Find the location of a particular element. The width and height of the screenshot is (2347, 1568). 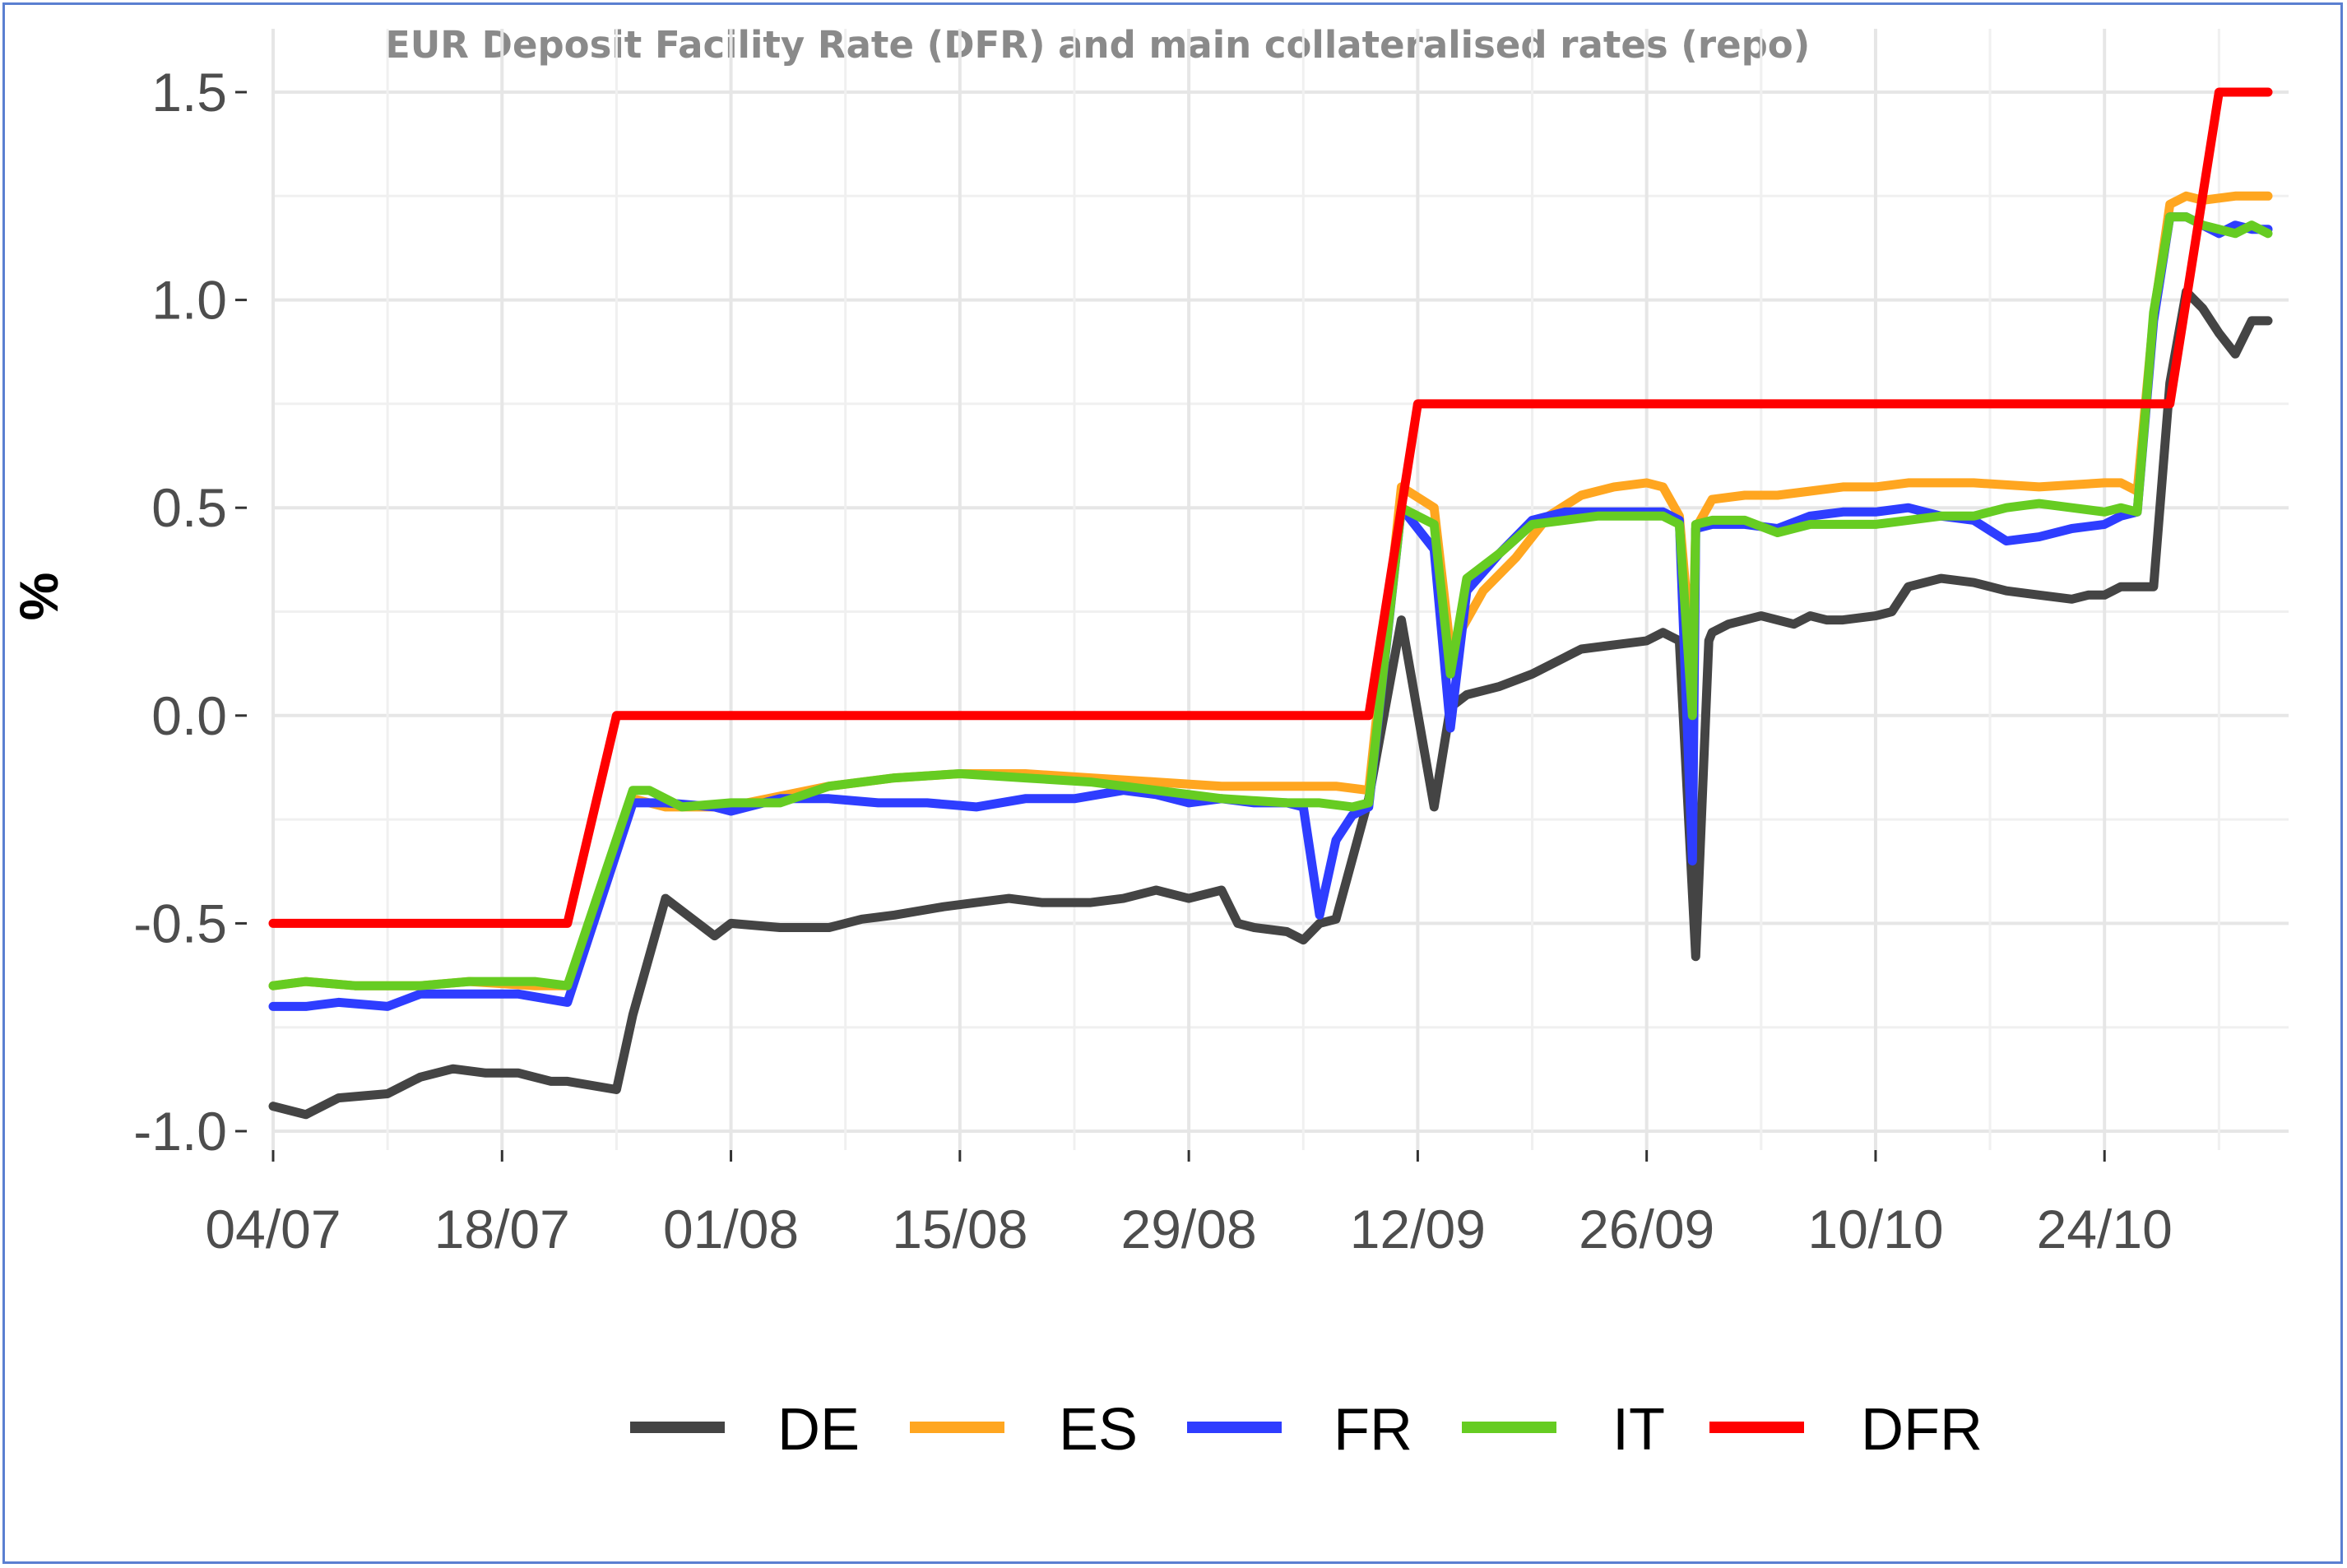

x-tick-label: 26/09 is located at coordinates (1647, 1229).